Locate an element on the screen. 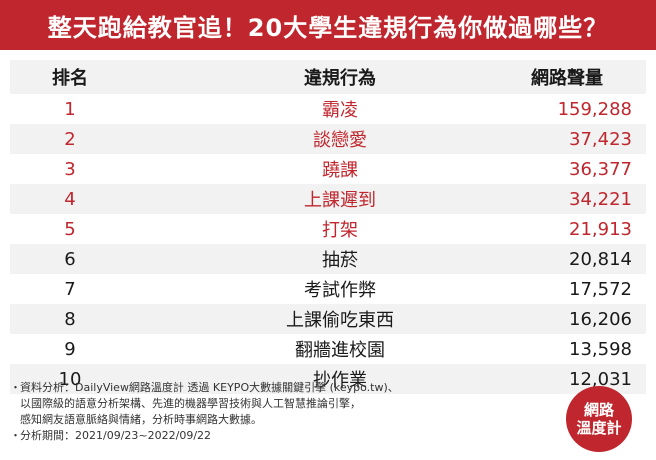 The height and width of the screenshot is (460, 656). logo-line-1: 網路 is located at coordinates (598, 410).